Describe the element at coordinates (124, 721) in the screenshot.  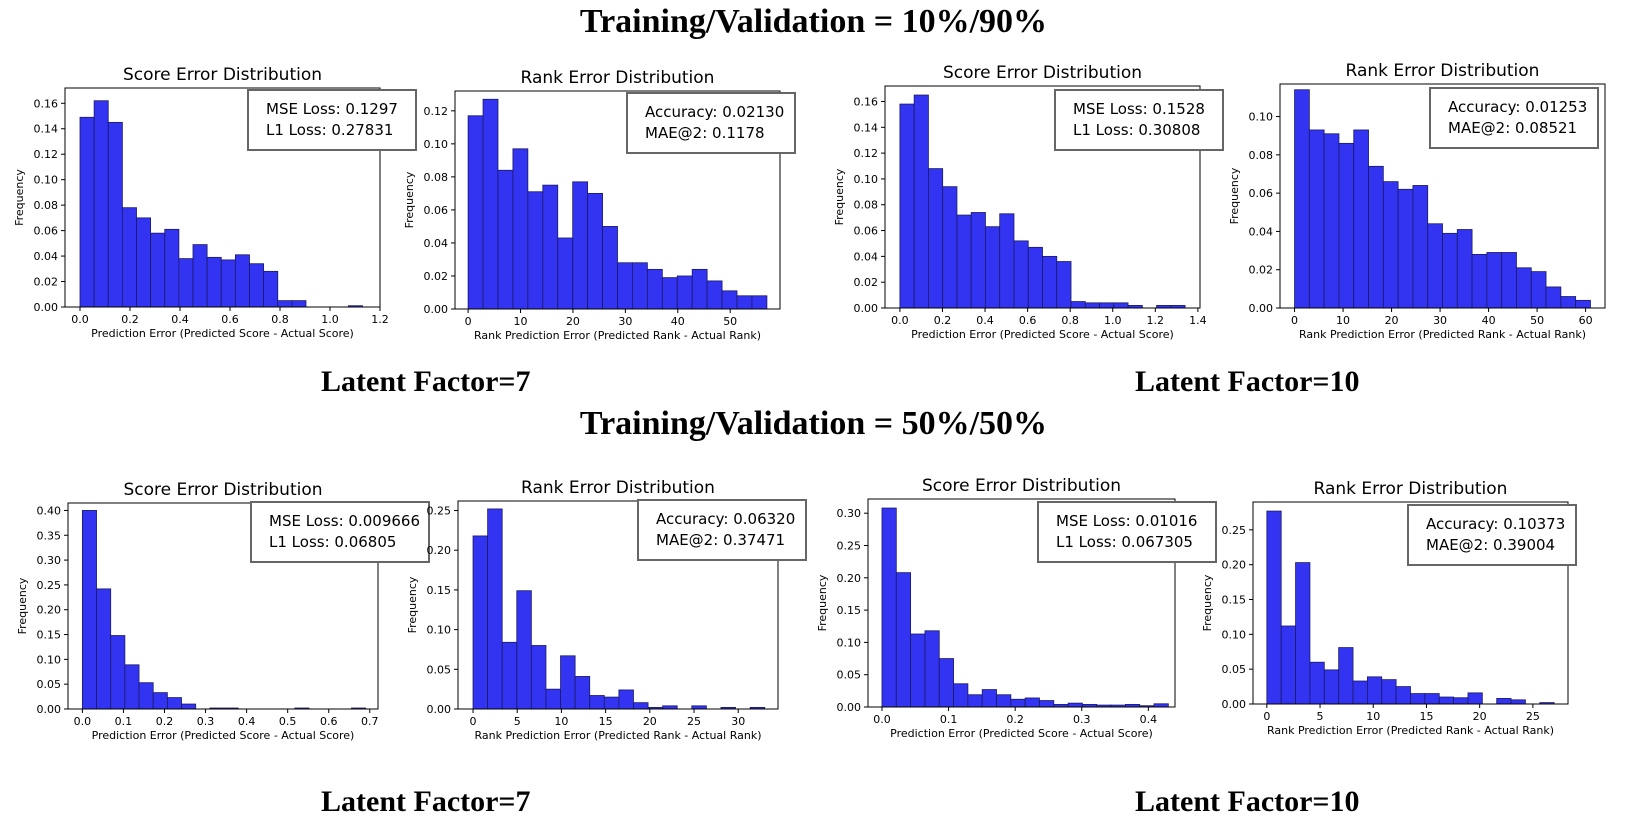
I see `x-tick-label: 0.1` at that location.